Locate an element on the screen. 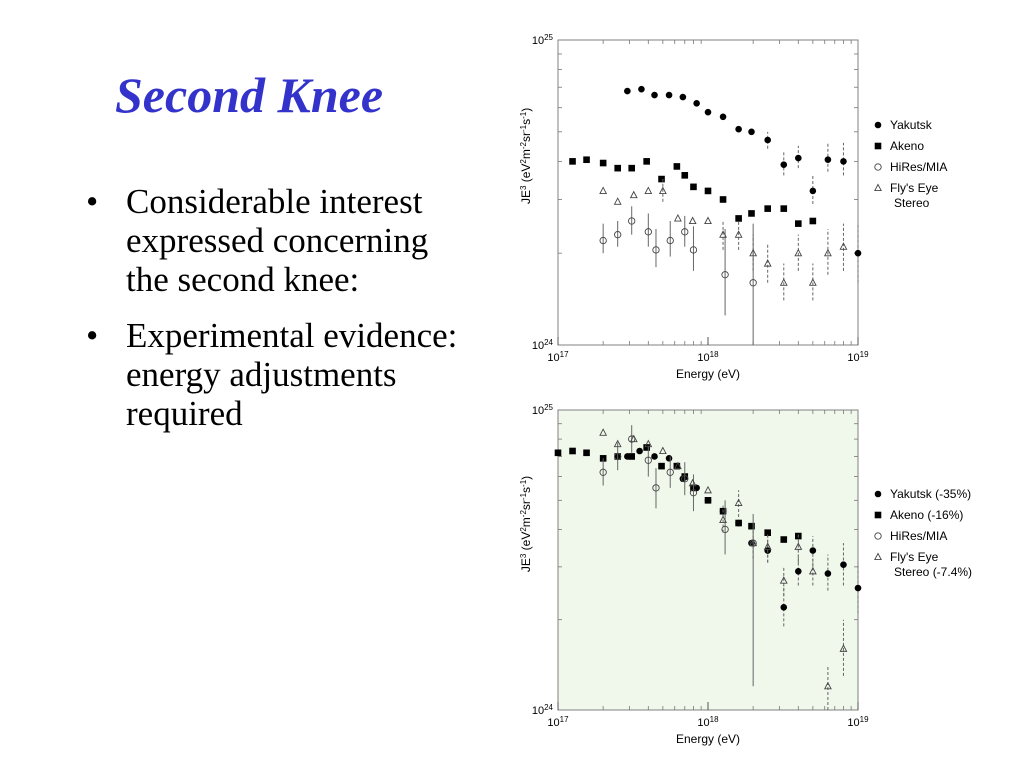  series-open-triangle is located at coordinates (723, 569).